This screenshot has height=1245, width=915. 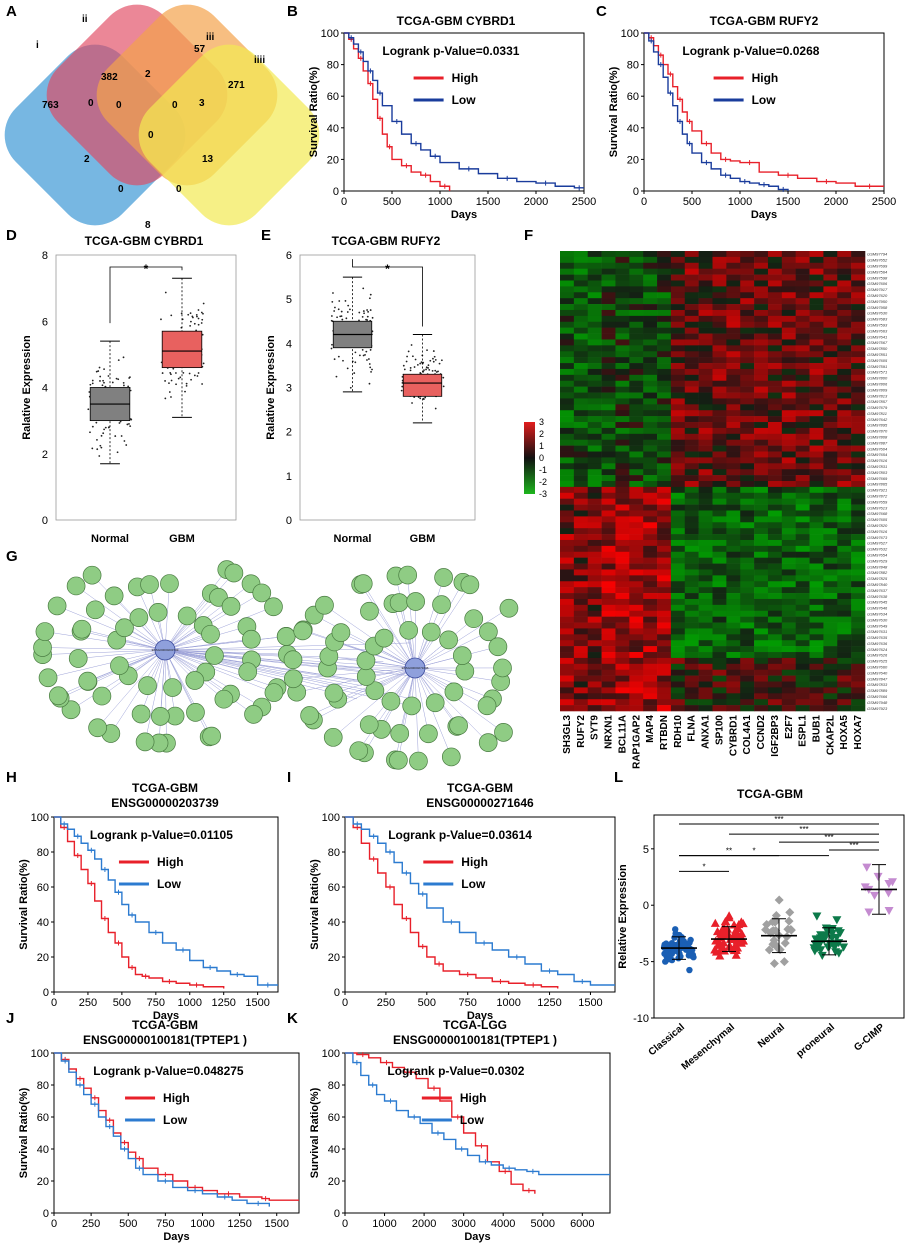 What do you see at coordinates (182, 349) in the screenshot?
I see `box-body-gbm` at bounding box center [182, 349].